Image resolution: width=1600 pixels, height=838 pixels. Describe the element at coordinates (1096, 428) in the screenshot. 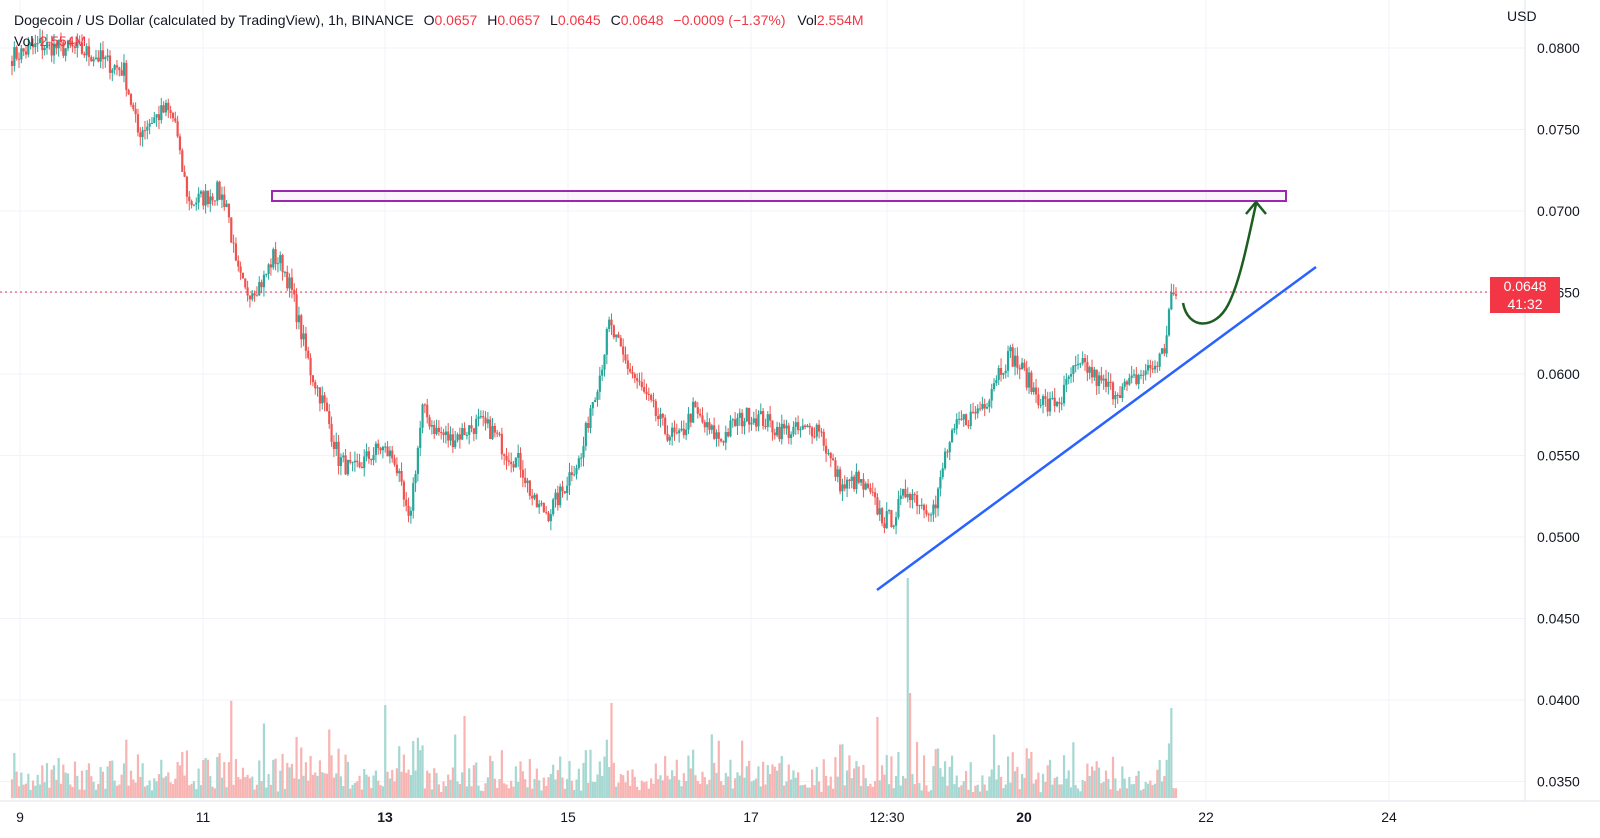

I see `support-trendline` at that location.